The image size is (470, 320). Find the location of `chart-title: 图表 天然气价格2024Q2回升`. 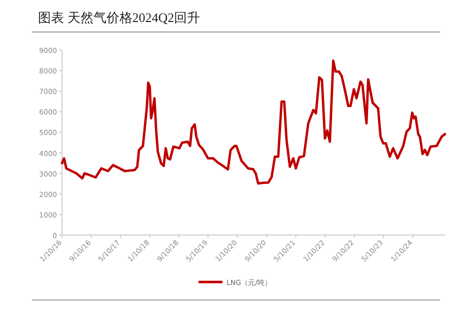

chart-title: 图表 天然气价格2024Q2回升 is located at coordinates (119, 17).